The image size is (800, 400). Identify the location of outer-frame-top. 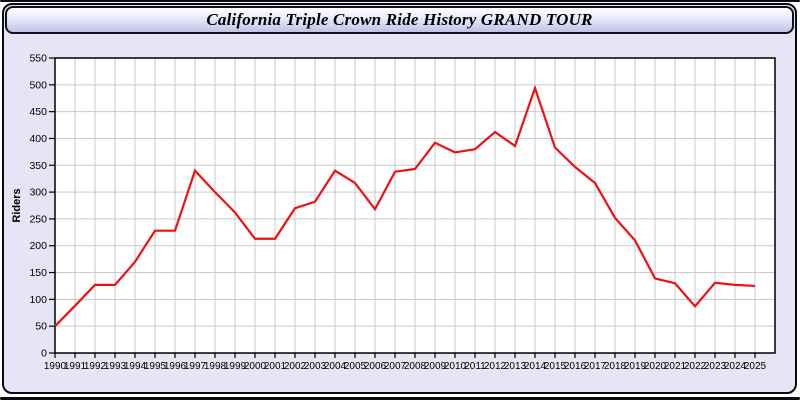
(400, 1).